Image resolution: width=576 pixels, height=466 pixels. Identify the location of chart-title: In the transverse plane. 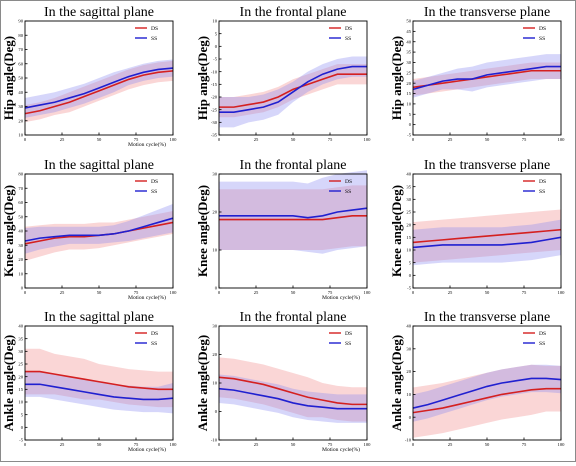
(487, 317).